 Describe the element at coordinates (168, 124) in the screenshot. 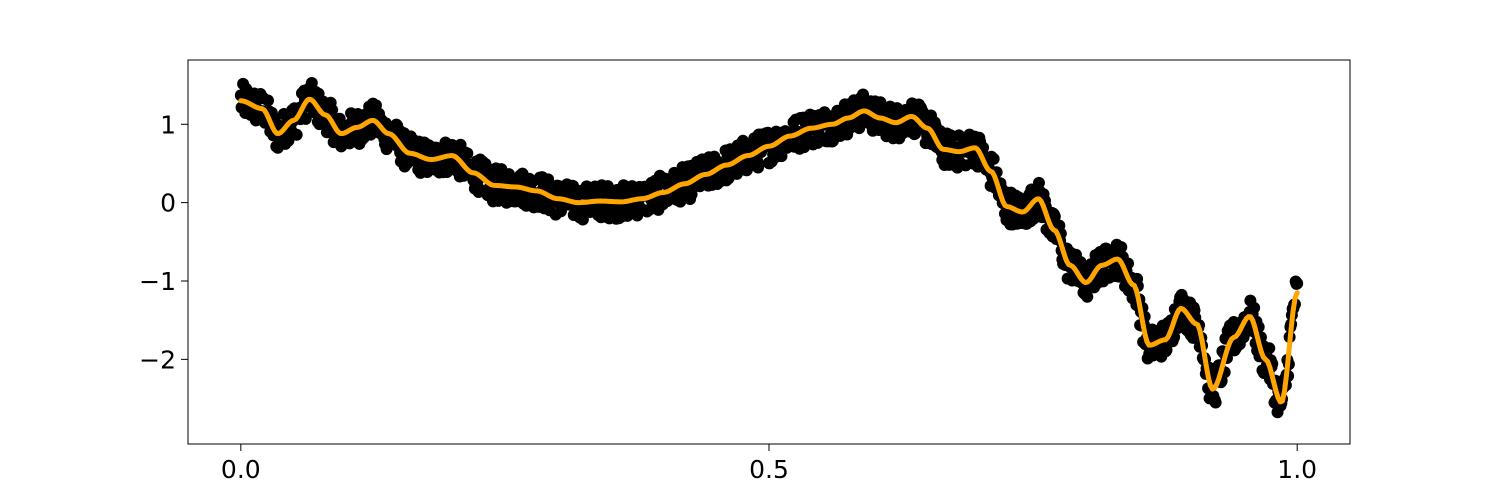

I see `y-tick-label: 1` at that location.